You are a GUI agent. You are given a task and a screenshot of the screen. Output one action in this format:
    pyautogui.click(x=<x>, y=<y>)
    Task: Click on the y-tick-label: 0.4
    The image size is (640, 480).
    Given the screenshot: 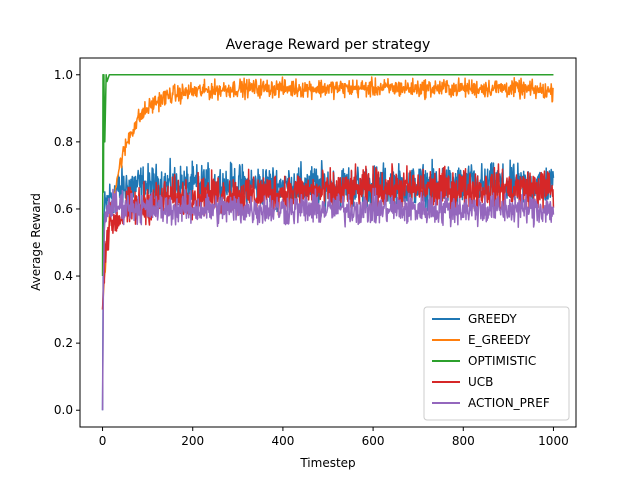 What is the action you would take?
    pyautogui.click(x=63, y=276)
    